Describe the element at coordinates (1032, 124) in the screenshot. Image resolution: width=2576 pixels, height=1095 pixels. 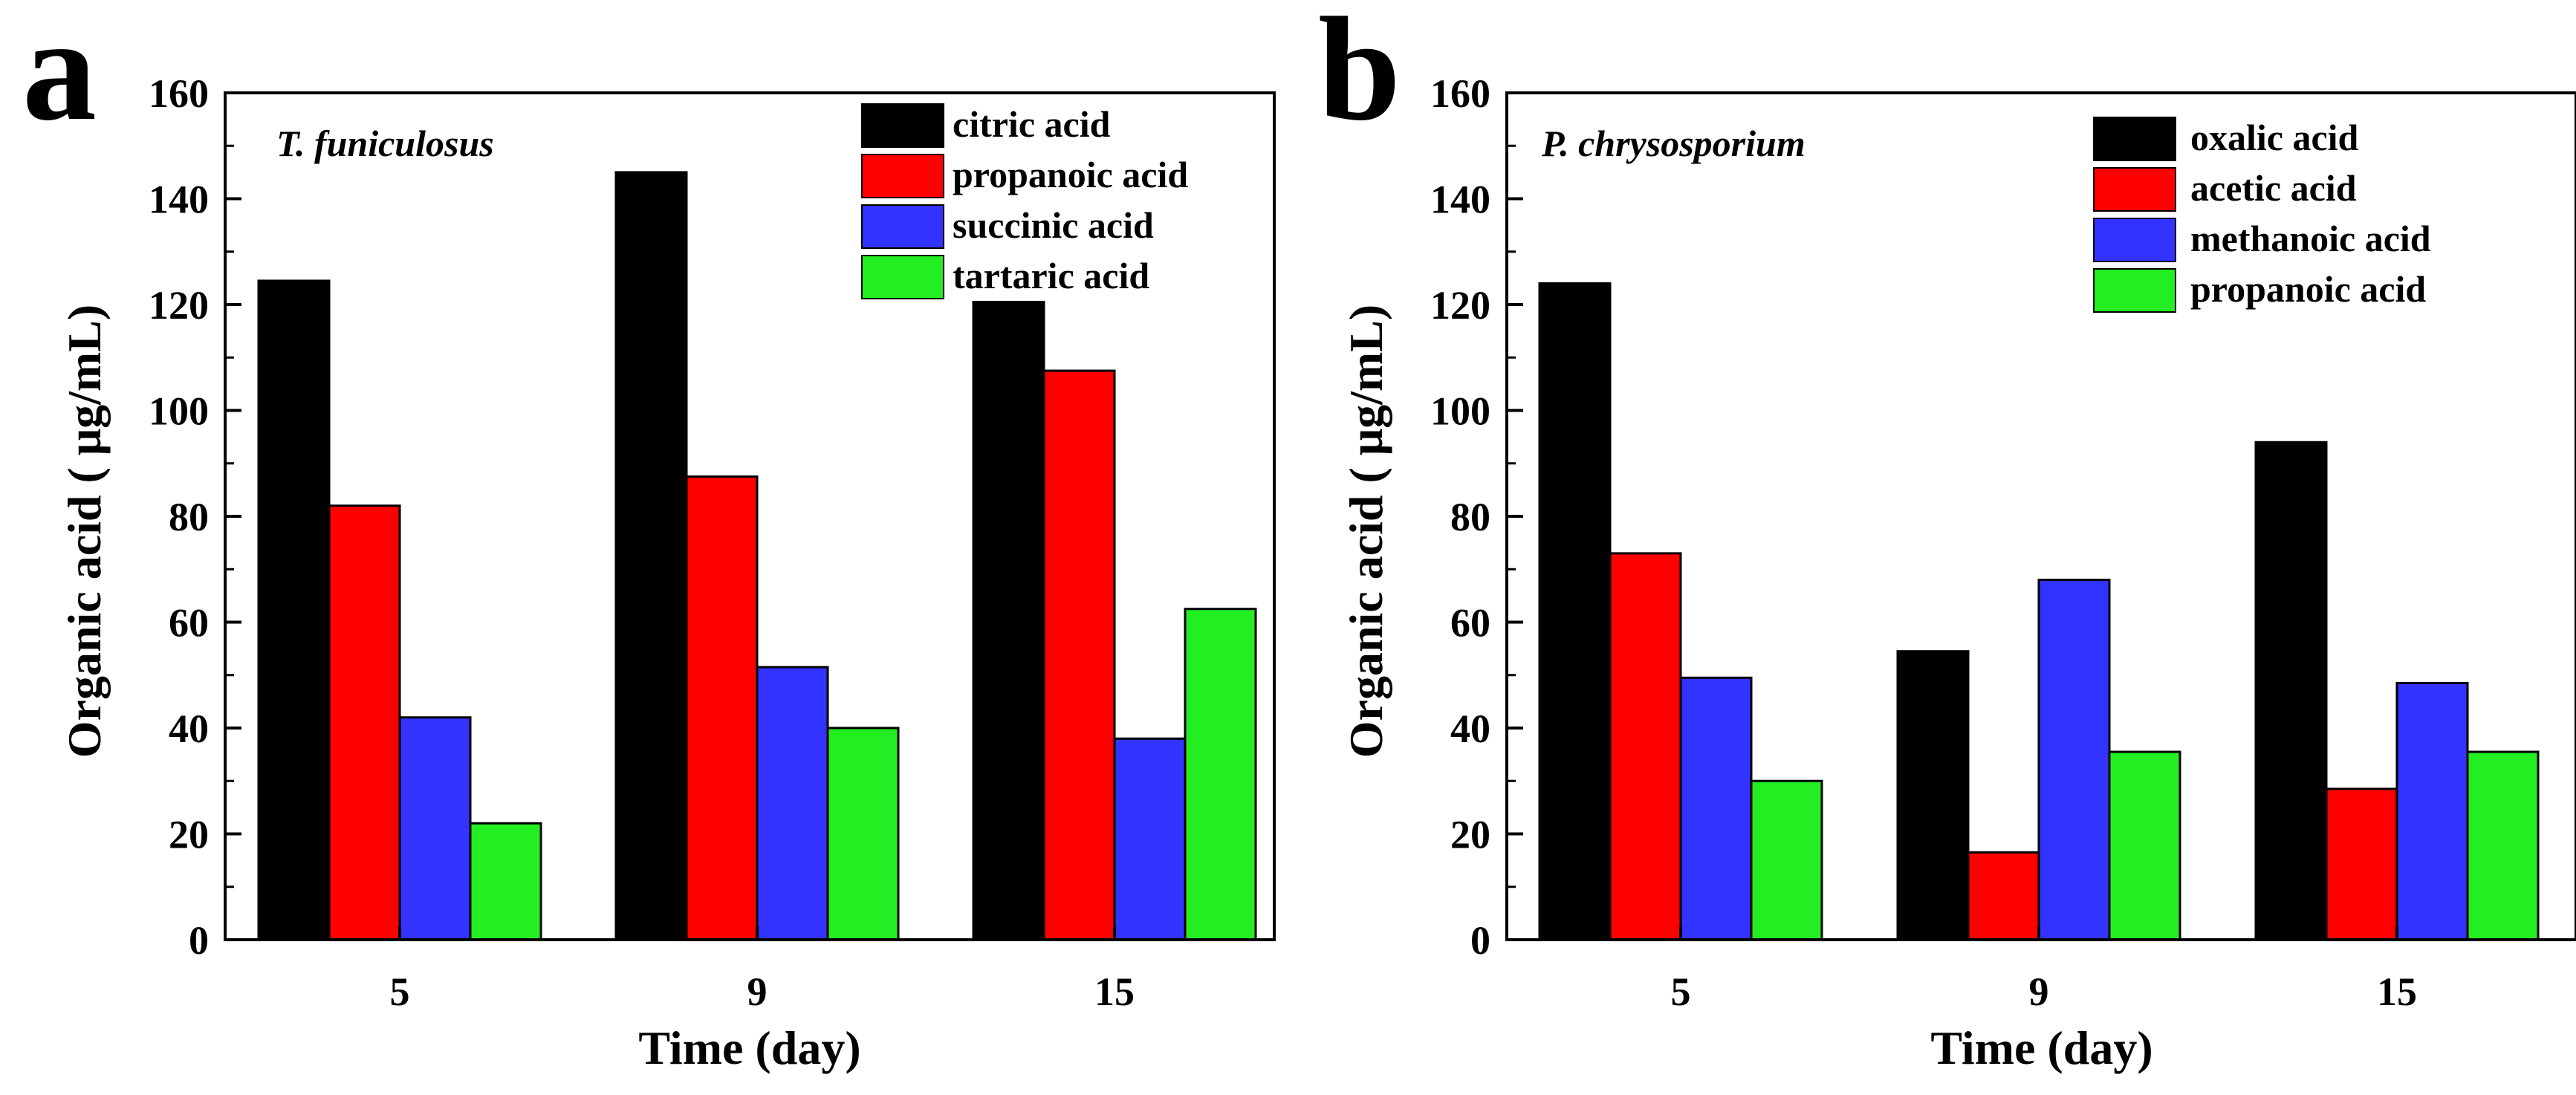
I see `legend-label: citric acid` at that location.